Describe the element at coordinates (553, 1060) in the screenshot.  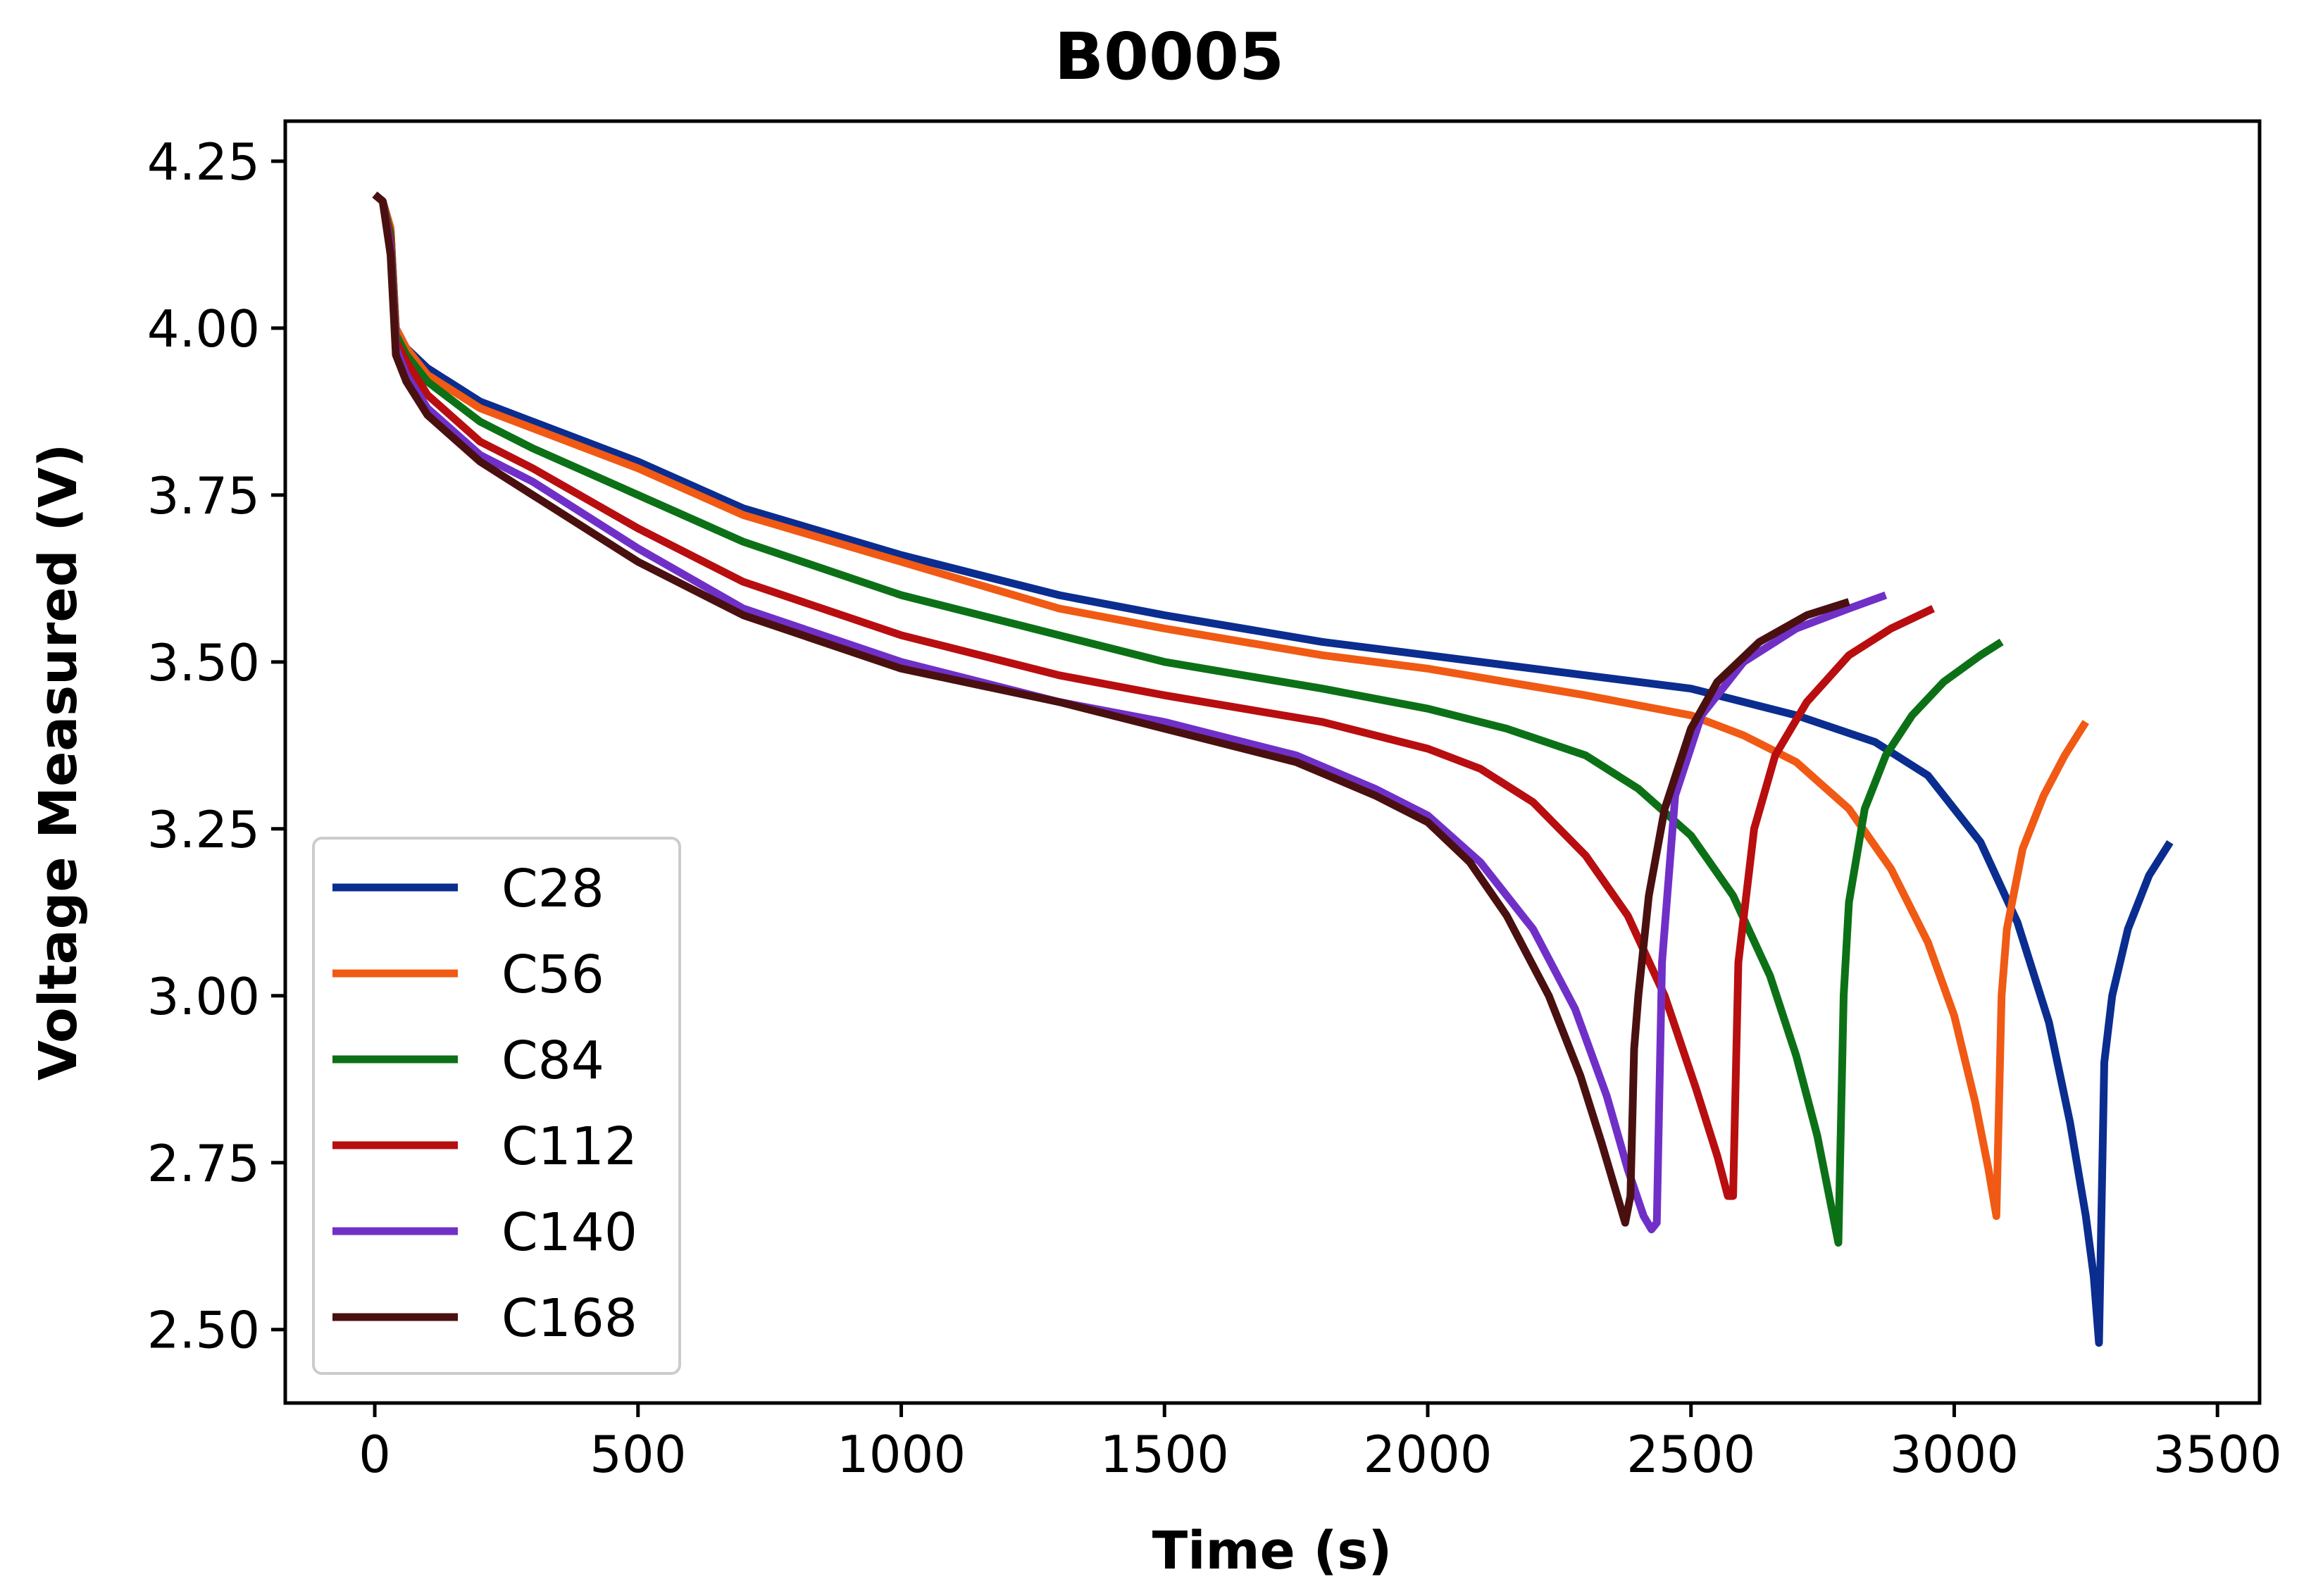
I see `legend-label-c84: C84` at that location.